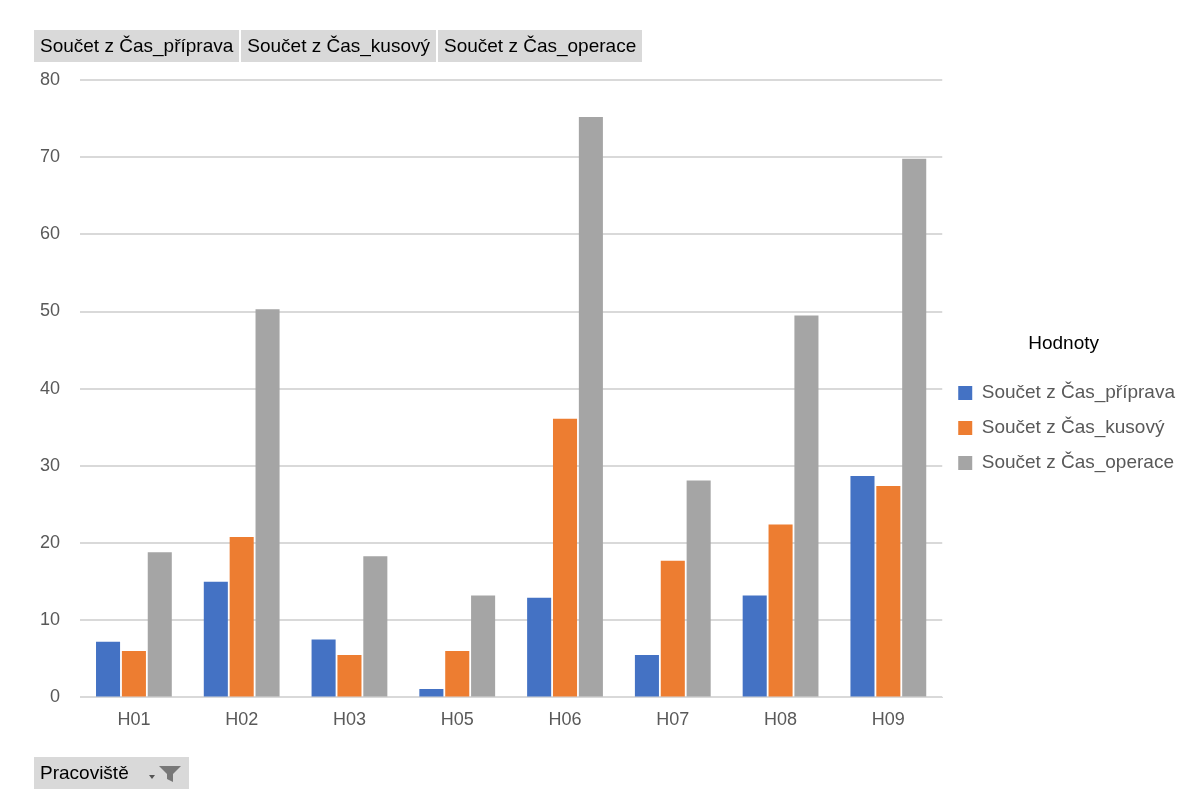 This screenshot has width=1195, height=805. Describe the element at coordinates (673, 719) in the screenshot. I see `x-tick-label: H07` at that location.